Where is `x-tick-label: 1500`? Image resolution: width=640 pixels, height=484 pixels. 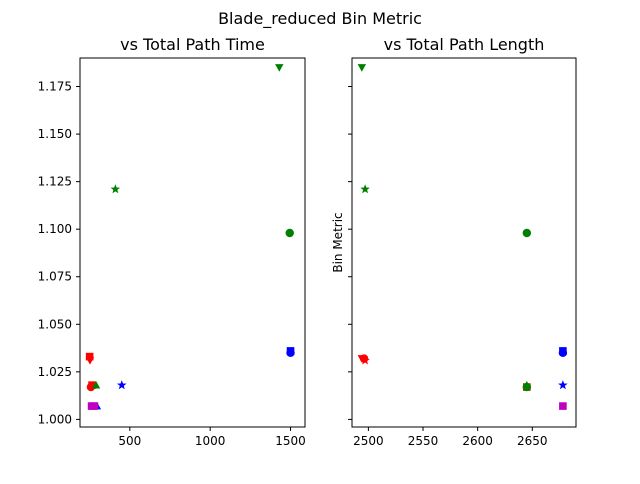 x-tick-label: 1500 is located at coordinates (290, 441).